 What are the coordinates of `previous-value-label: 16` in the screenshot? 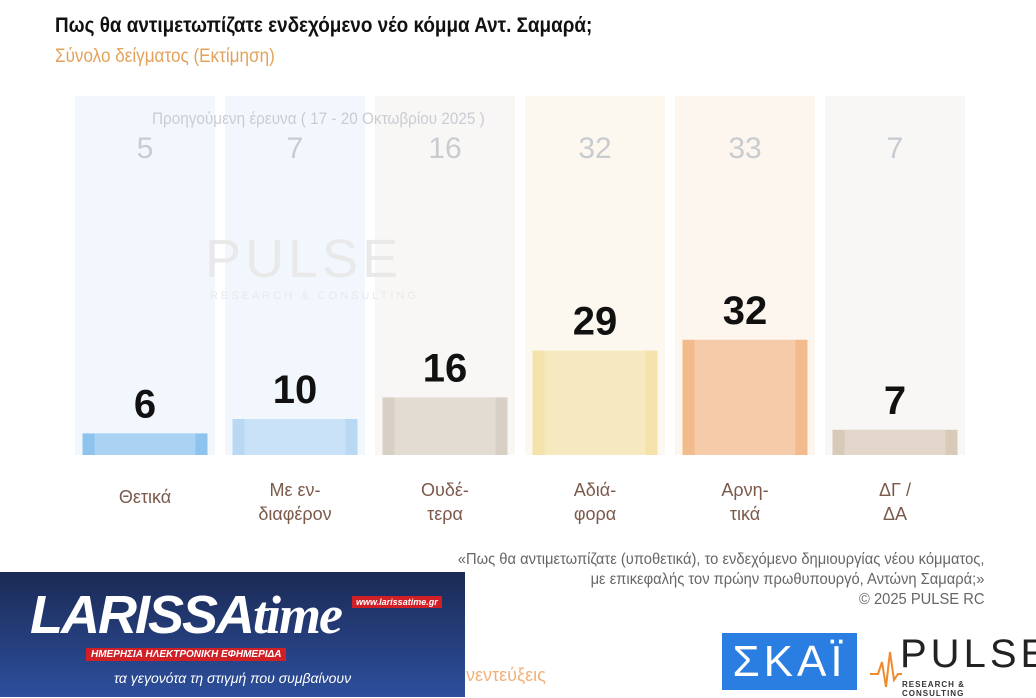 It's located at (444, 148).